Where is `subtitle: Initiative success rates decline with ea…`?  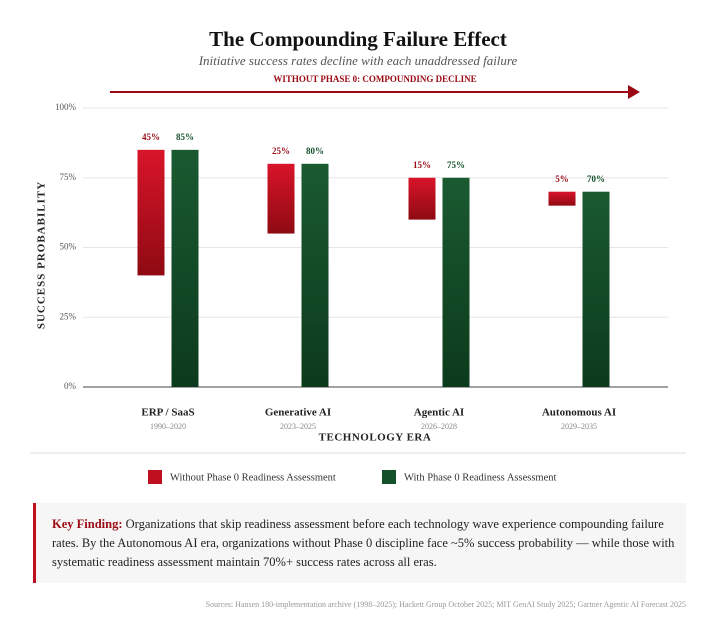 subtitle: Initiative success rates decline with ea… is located at coordinates (358, 60).